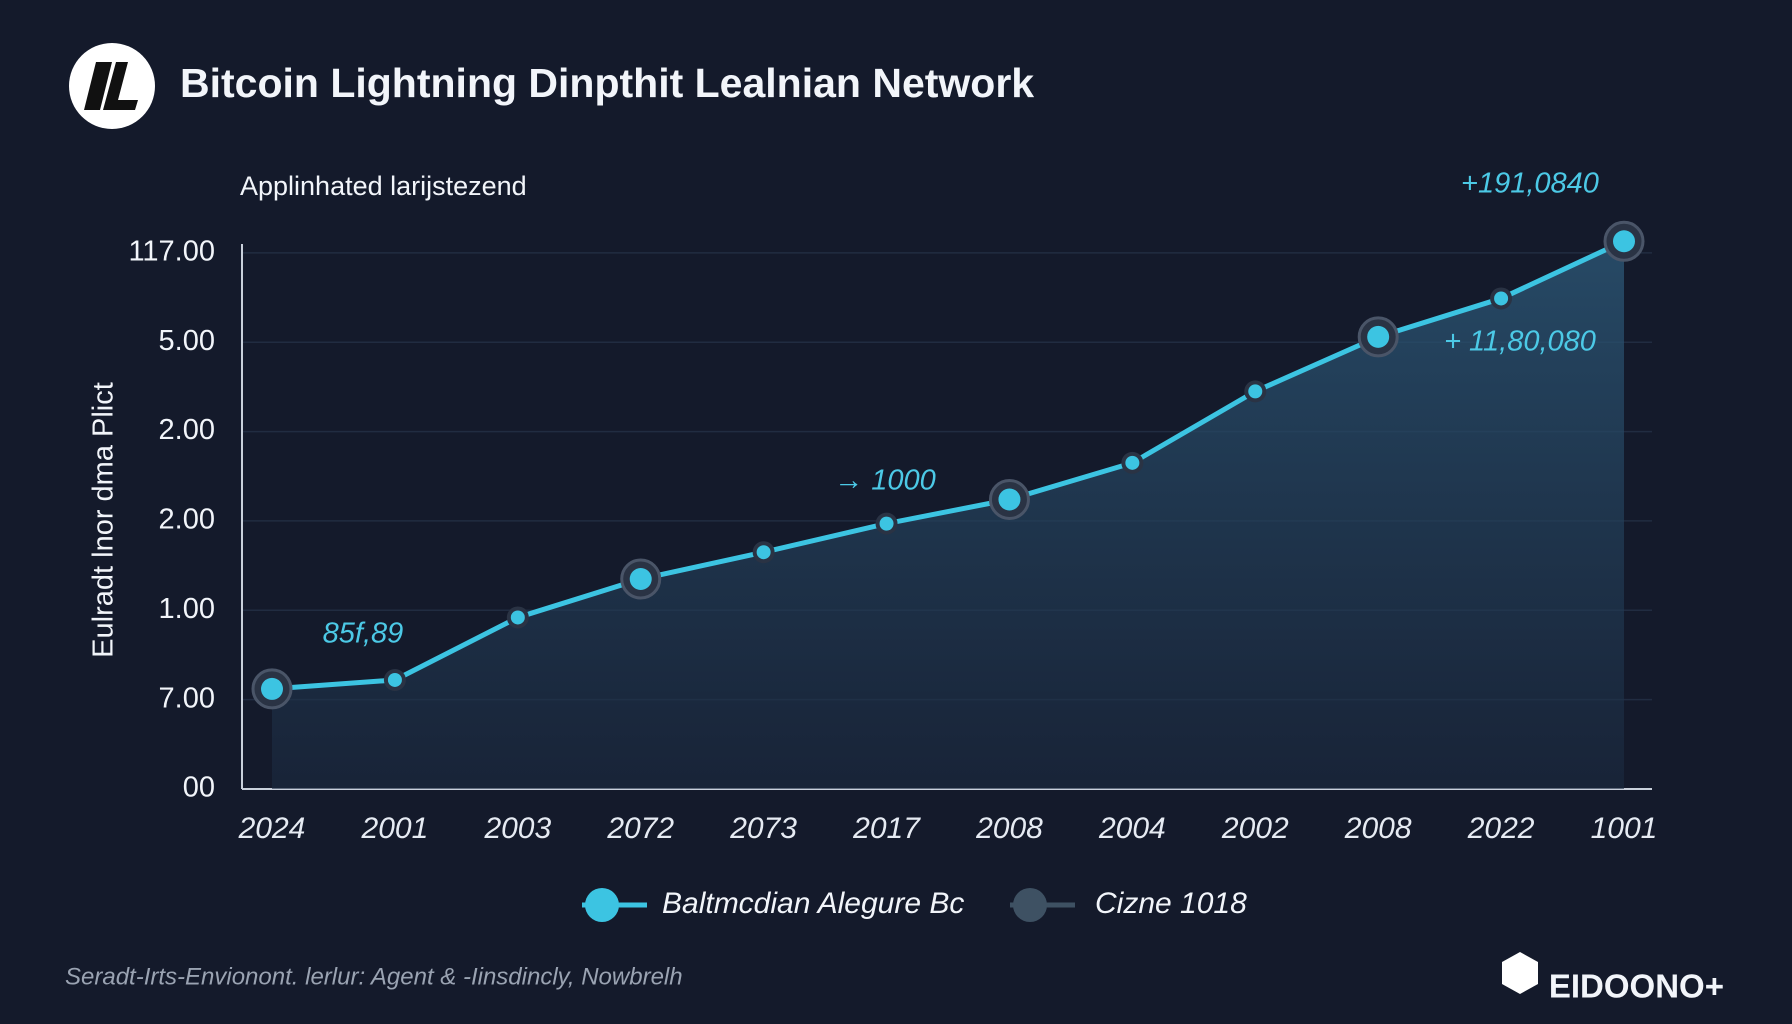 Image resolution: width=1792 pixels, height=1024 pixels. I want to click on x-tick-label: 2073, so click(763, 828).